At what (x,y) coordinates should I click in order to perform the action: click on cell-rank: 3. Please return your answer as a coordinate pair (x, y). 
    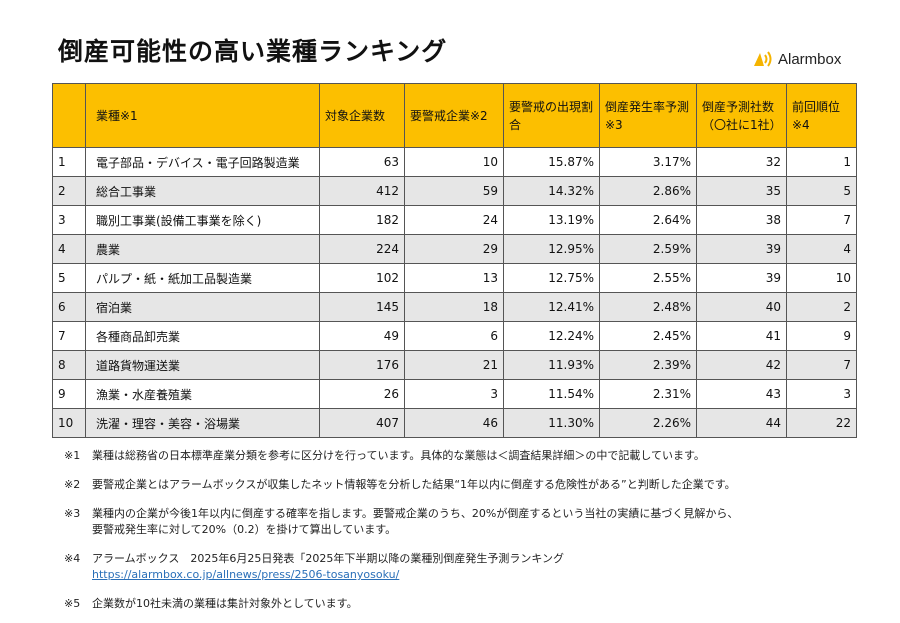
    Looking at the image, I should click on (69, 220).